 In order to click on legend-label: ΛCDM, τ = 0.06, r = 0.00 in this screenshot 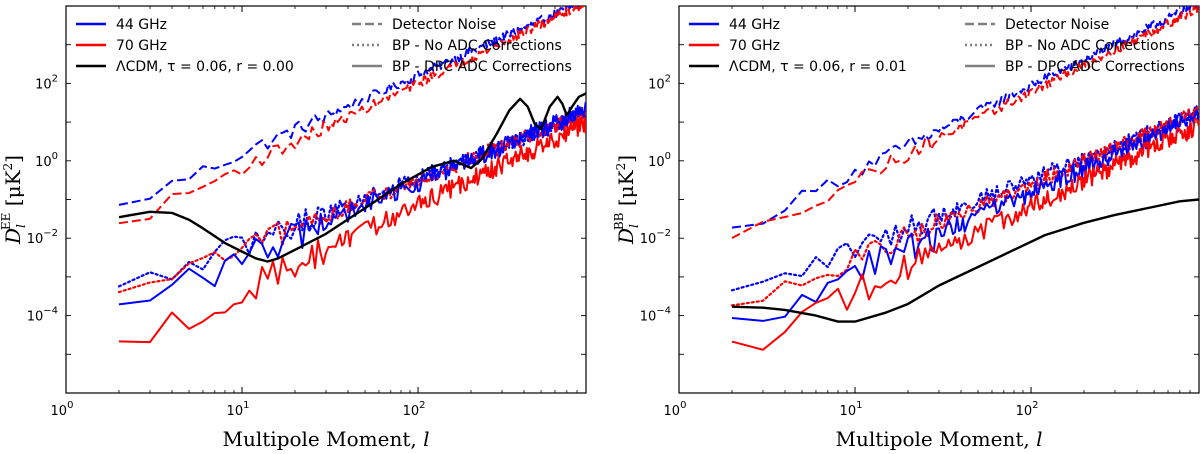, I will do `click(205, 67)`.